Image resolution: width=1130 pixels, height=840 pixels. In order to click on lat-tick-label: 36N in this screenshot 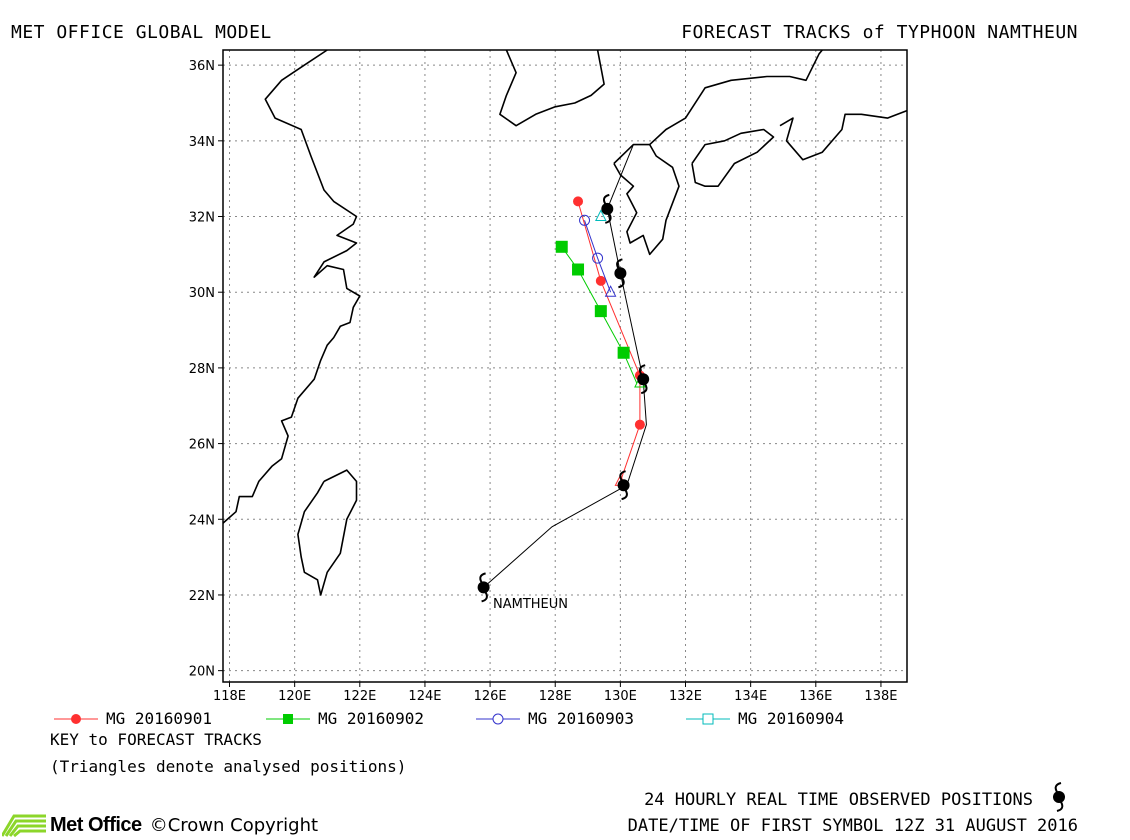, I will do `click(202, 66)`.